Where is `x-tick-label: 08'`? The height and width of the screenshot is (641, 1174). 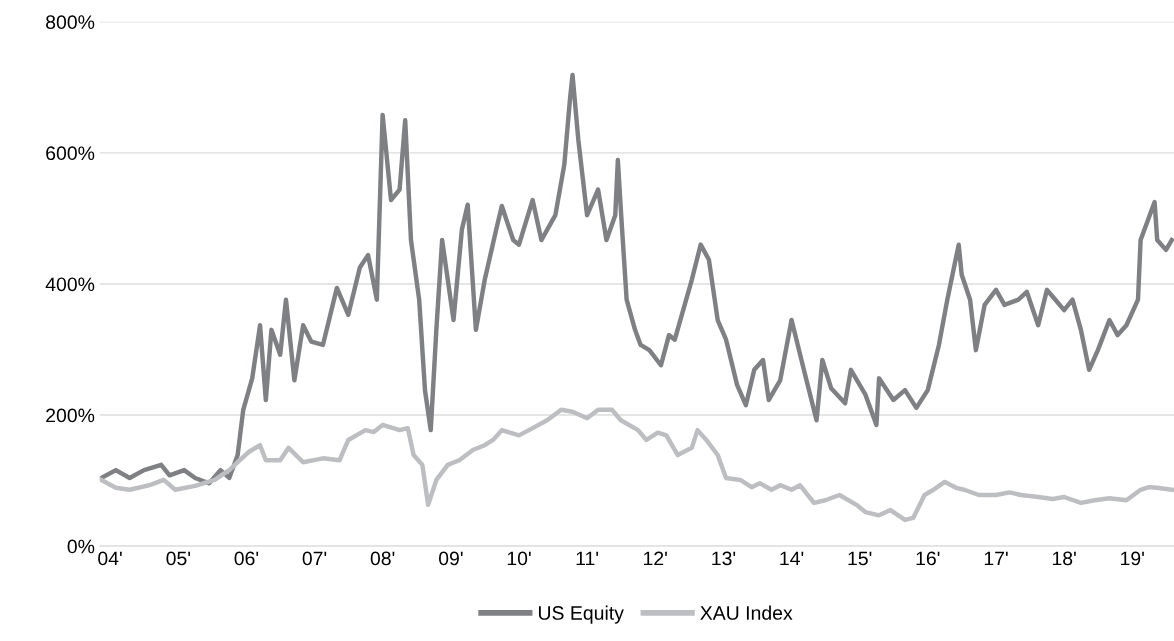
x-tick-label: 08' is located at coordinates (382, 558).